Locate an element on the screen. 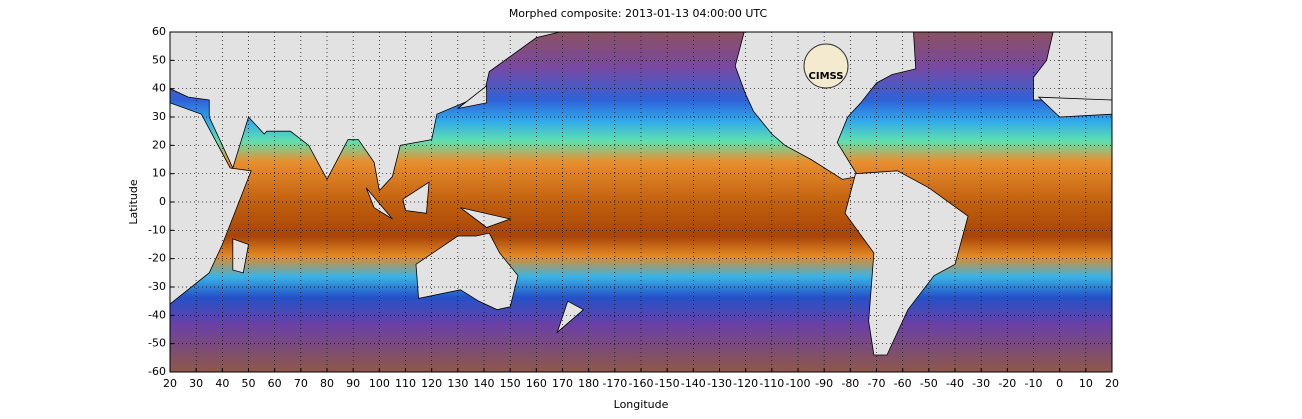  x-tick-label: -70 is located at coordinates (877, 383).